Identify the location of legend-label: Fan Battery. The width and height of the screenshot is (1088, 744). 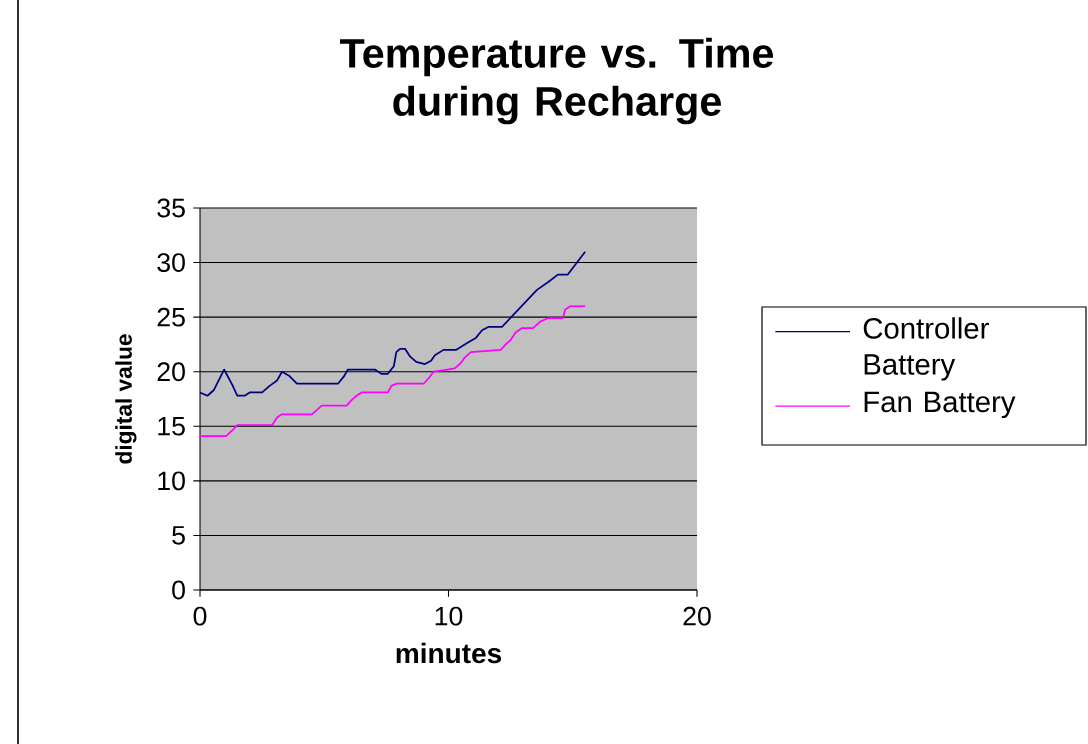
(940, 405).